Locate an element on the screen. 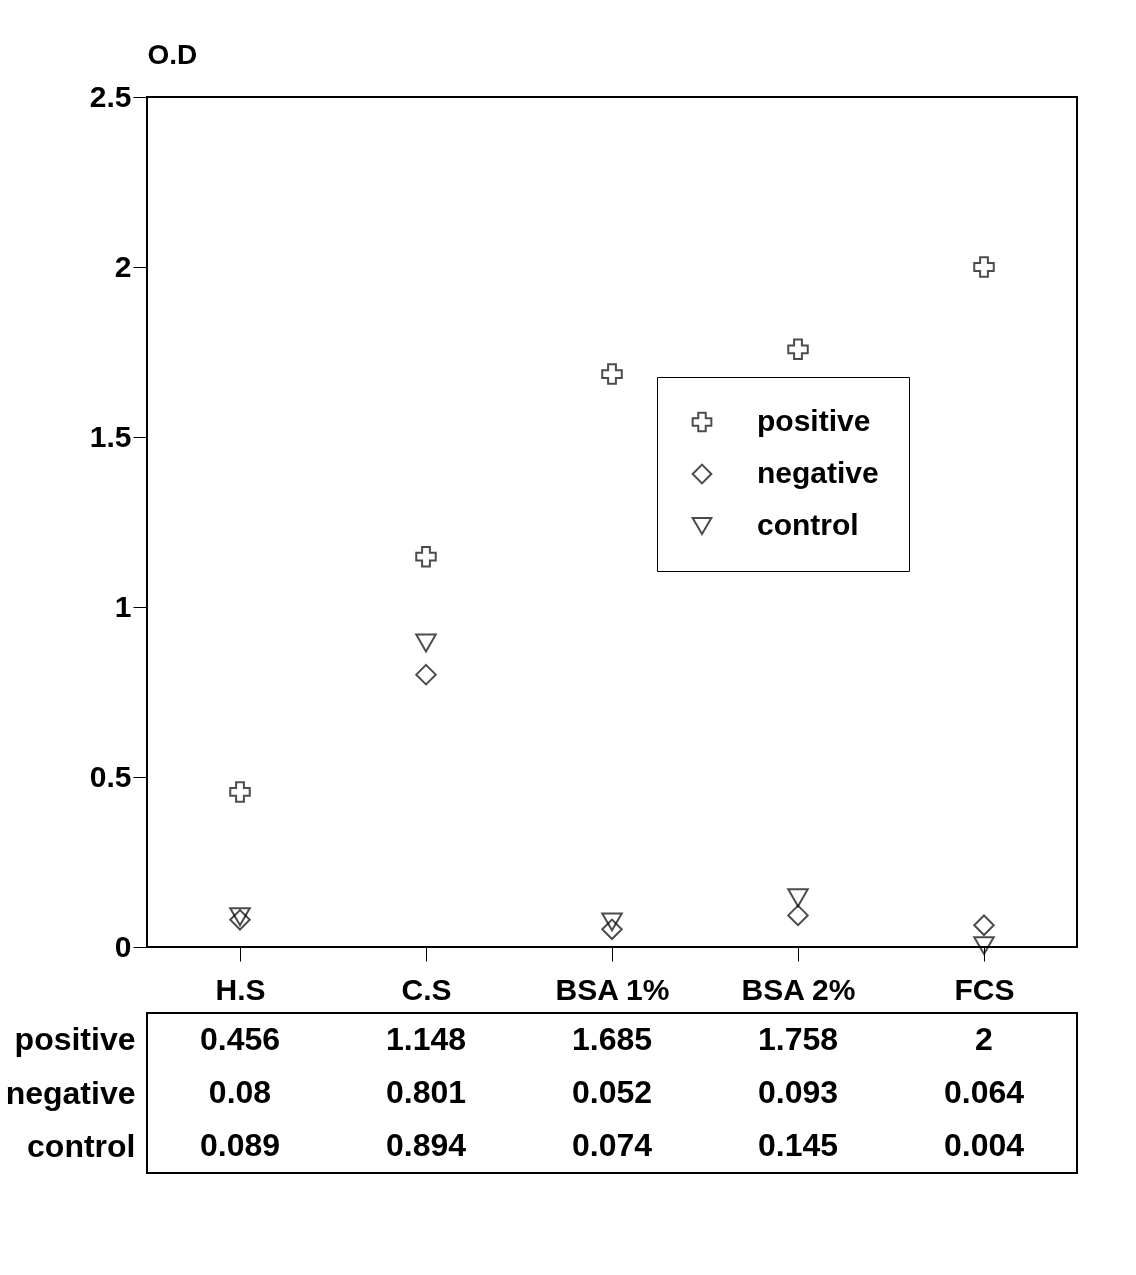  y-tick-label: 2 is located at coordinates (123, 266).